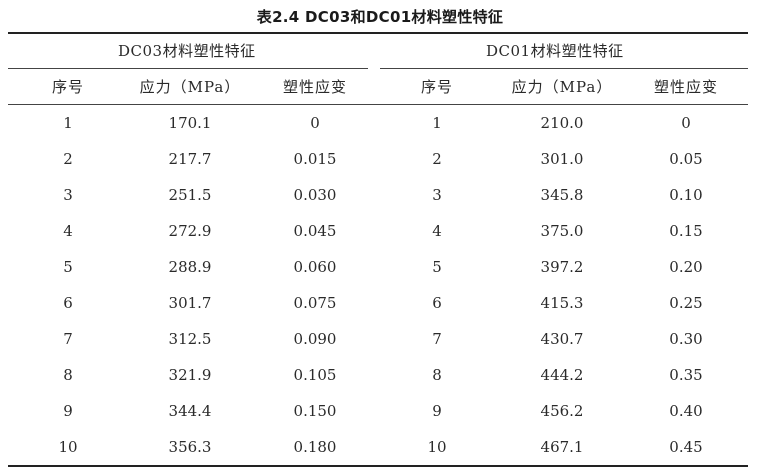  What do you see at coordinates (437, 267) in the screenshot?
I see `dc01-cell-index: 5` at bounding box center [437, 267].